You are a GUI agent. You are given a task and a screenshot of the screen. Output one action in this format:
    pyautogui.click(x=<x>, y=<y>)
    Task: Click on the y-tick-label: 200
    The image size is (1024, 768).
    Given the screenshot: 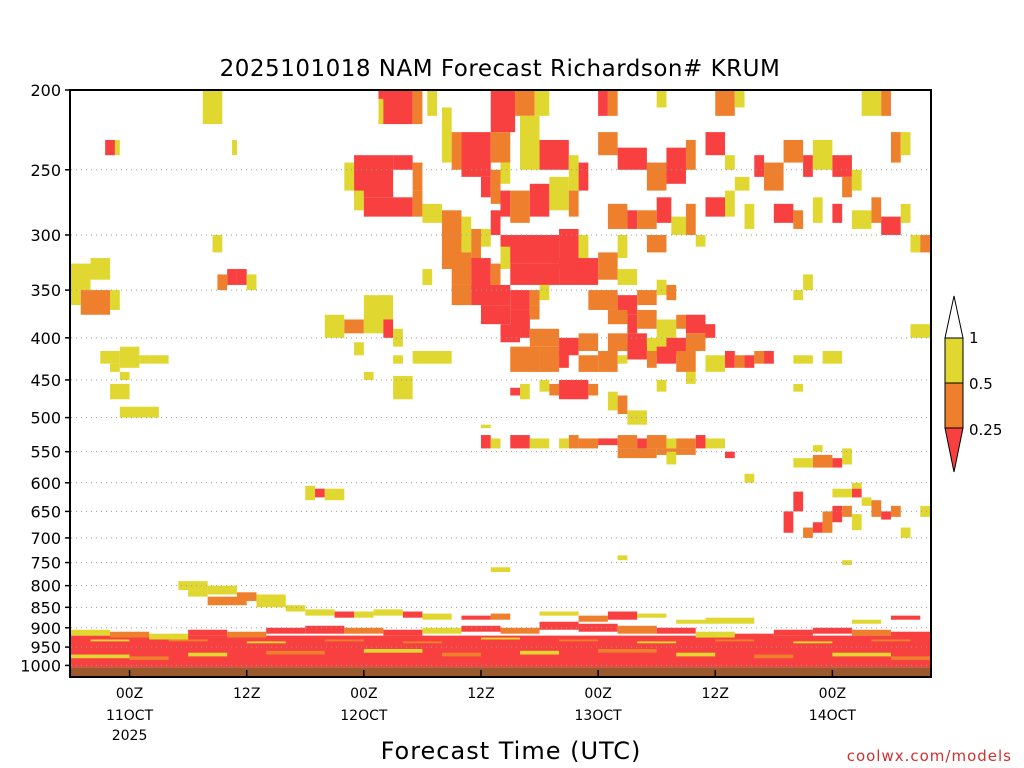 What is the action you would take?
    pyautogui.click(x=45, y=90)
    